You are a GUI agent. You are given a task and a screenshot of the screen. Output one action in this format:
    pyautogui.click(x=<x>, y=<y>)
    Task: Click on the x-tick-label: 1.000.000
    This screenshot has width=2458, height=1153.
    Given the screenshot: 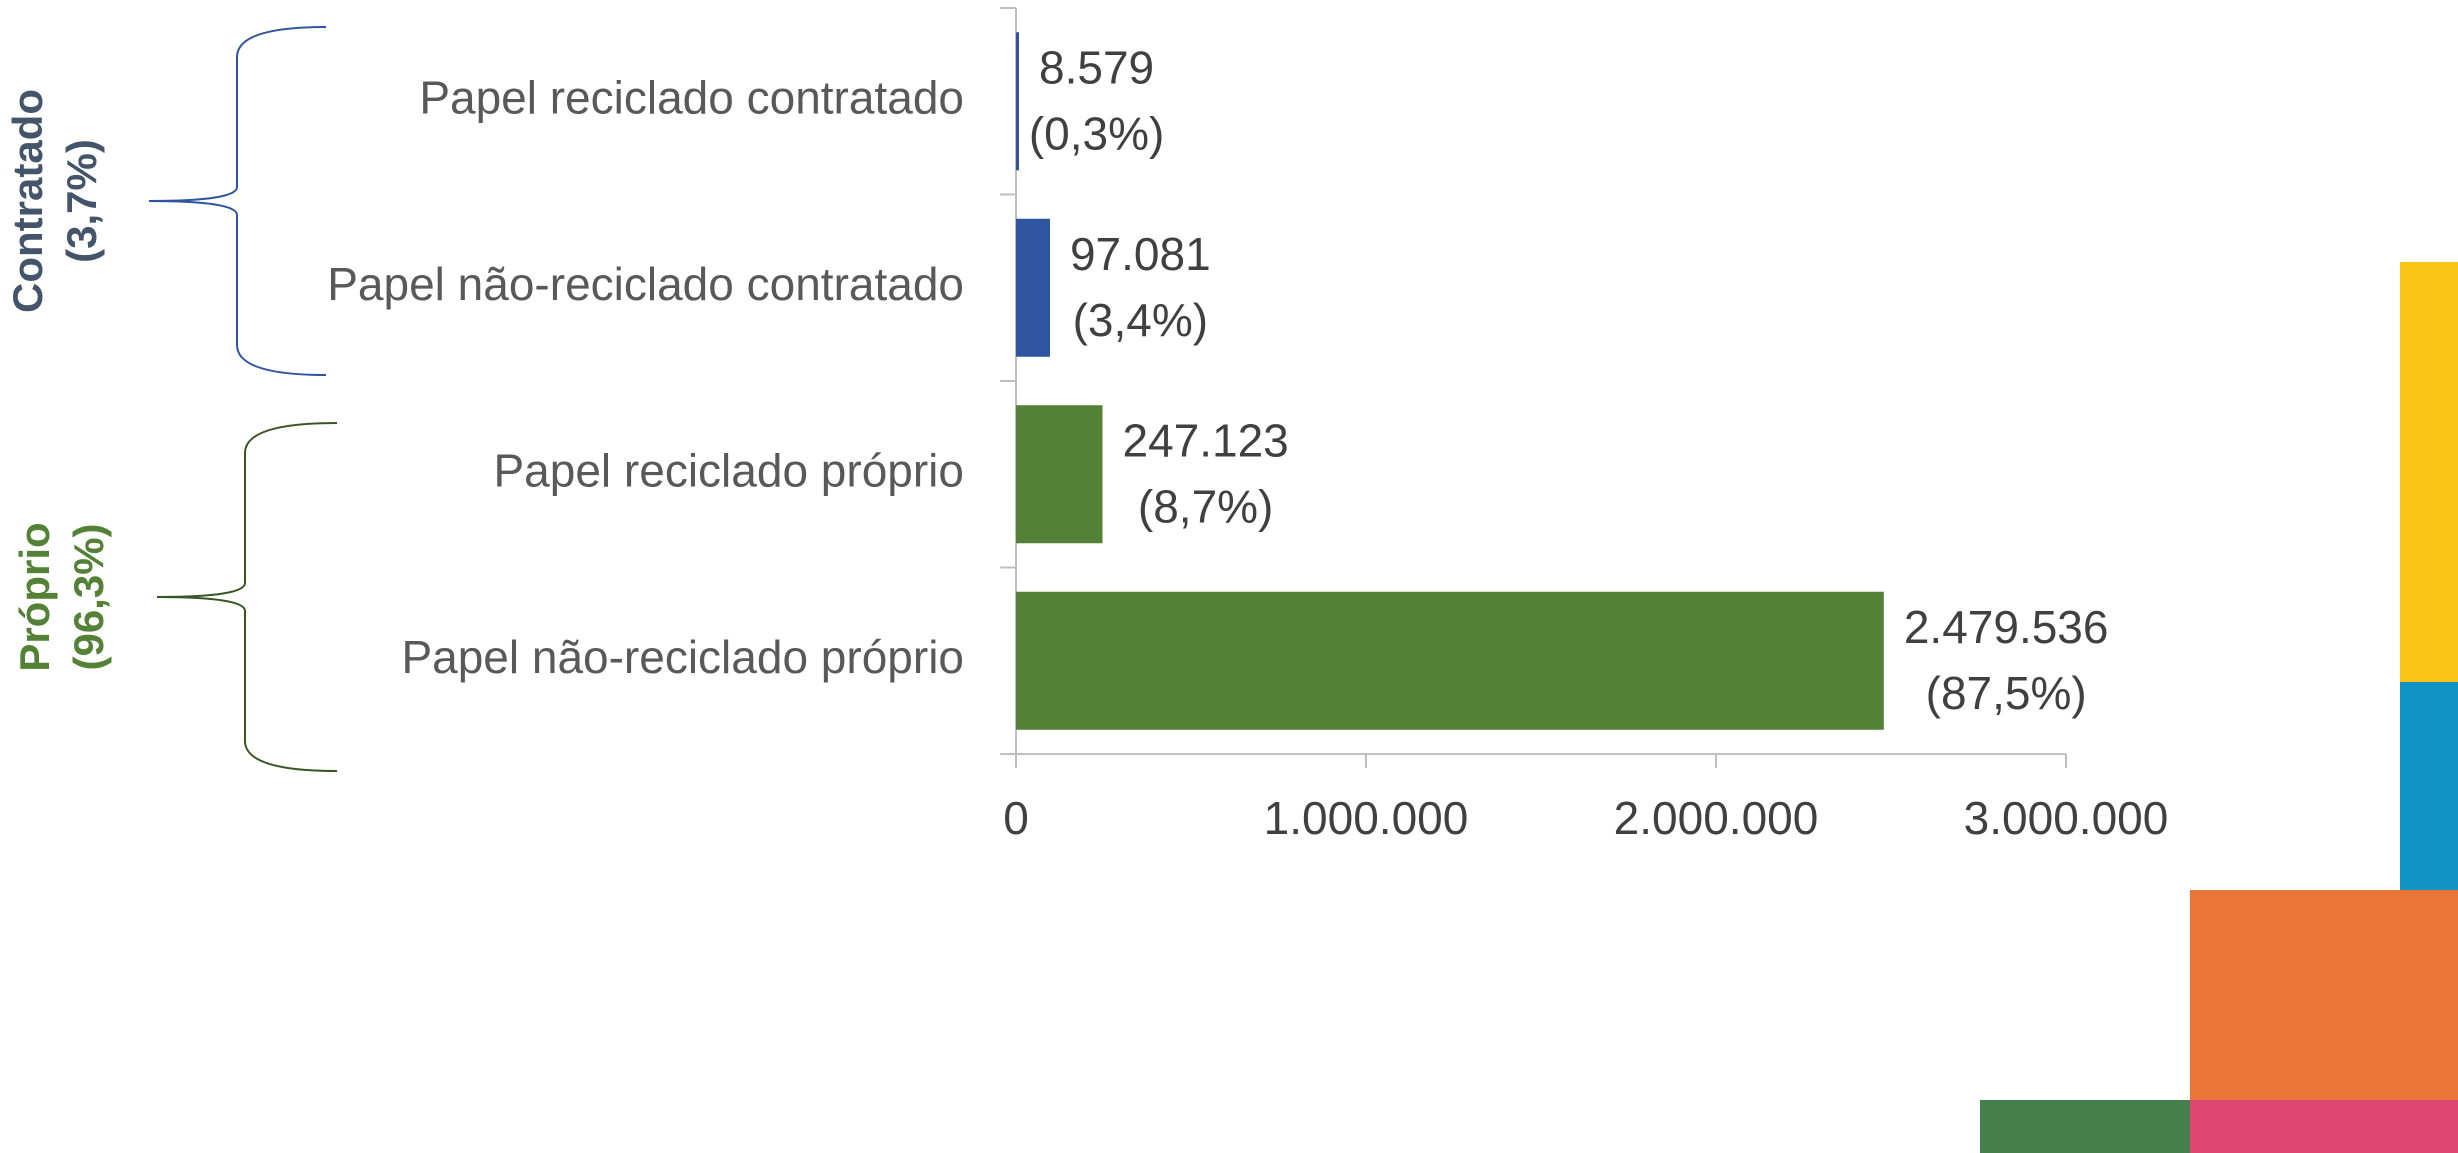 What is the action you would take?
    pyautogui.click(x=1366, y=818)
    